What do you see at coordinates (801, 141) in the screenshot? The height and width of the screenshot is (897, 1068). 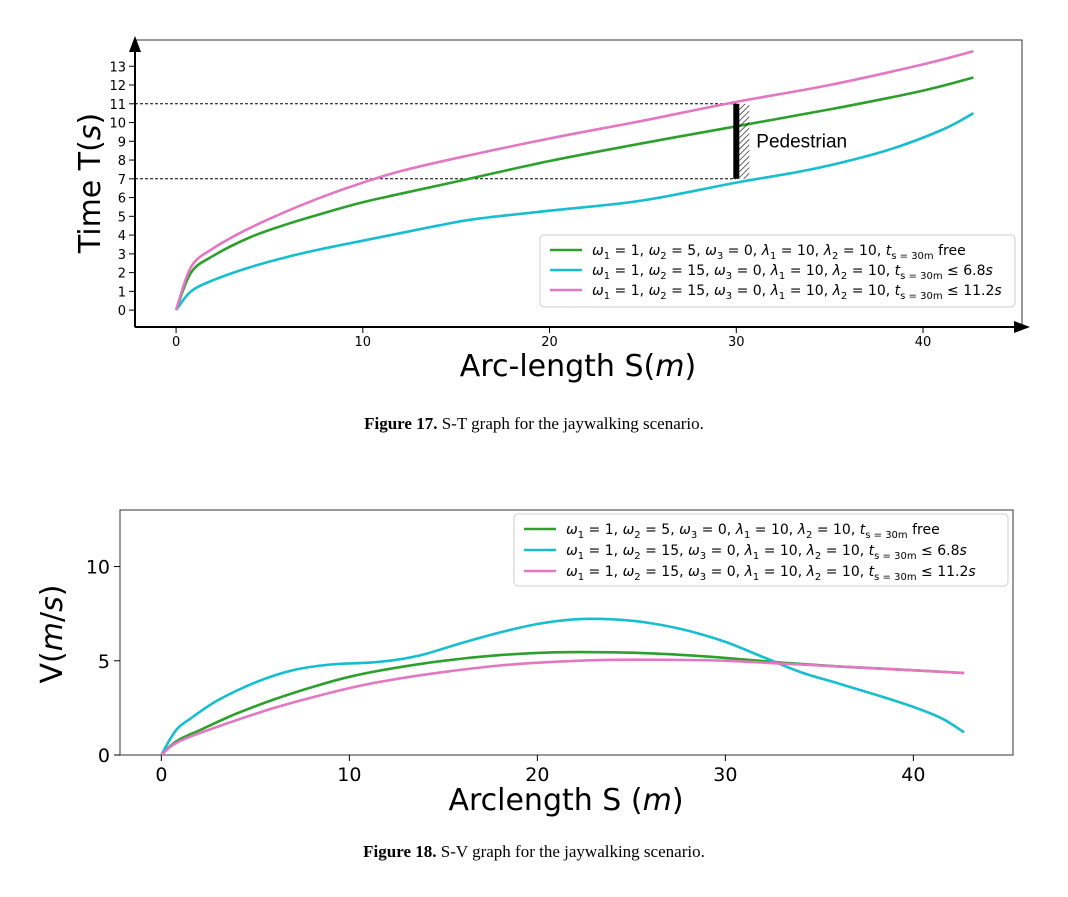 I see `pedestrian-label: Pedestrian` at bounding box center [801, 141].